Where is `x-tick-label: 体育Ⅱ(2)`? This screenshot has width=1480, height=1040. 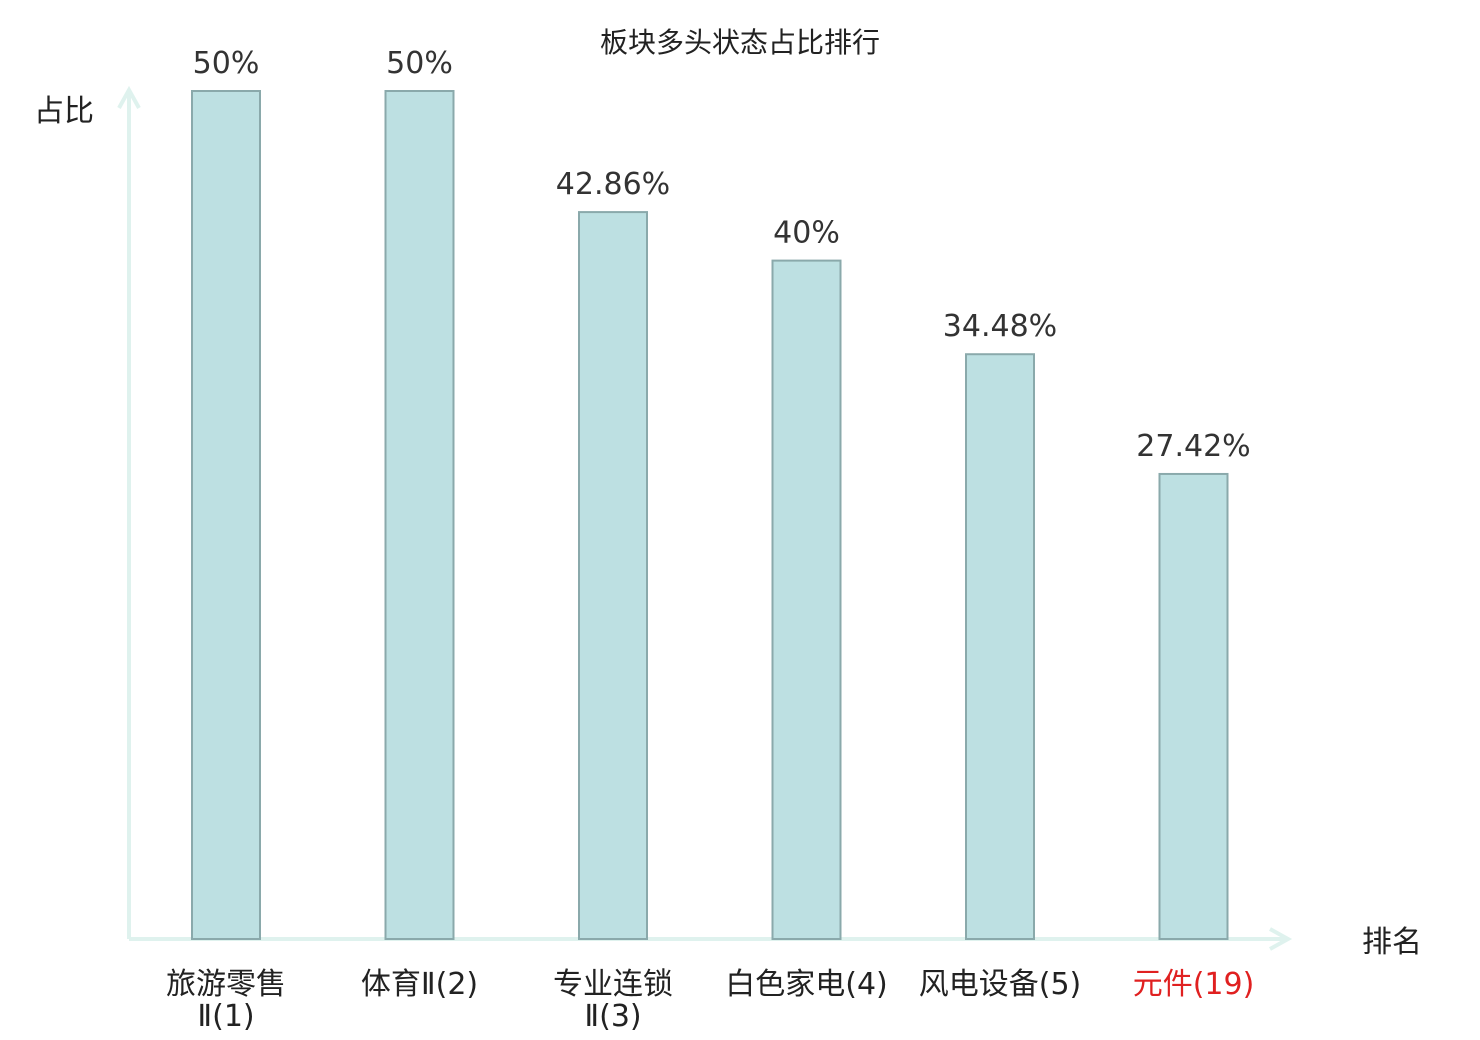
x-tick-label: 体育Ⅱ(2) is located at coordinates (419, 984).